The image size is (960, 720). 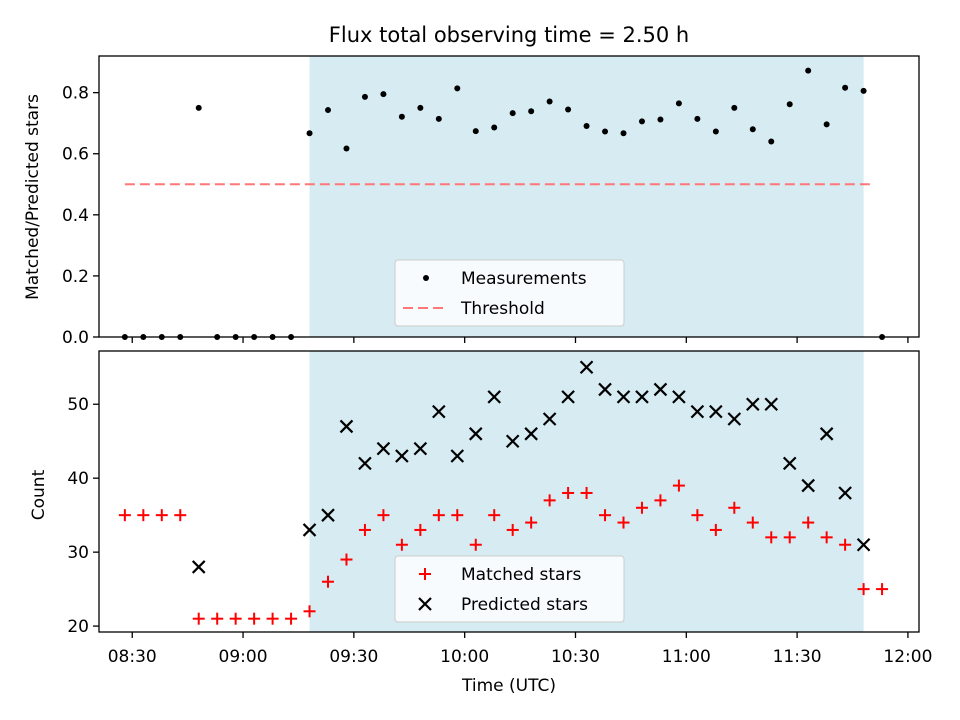 I want to click on bottom-y-ticks: 20 30 40 50, so click(x=83, y=516).